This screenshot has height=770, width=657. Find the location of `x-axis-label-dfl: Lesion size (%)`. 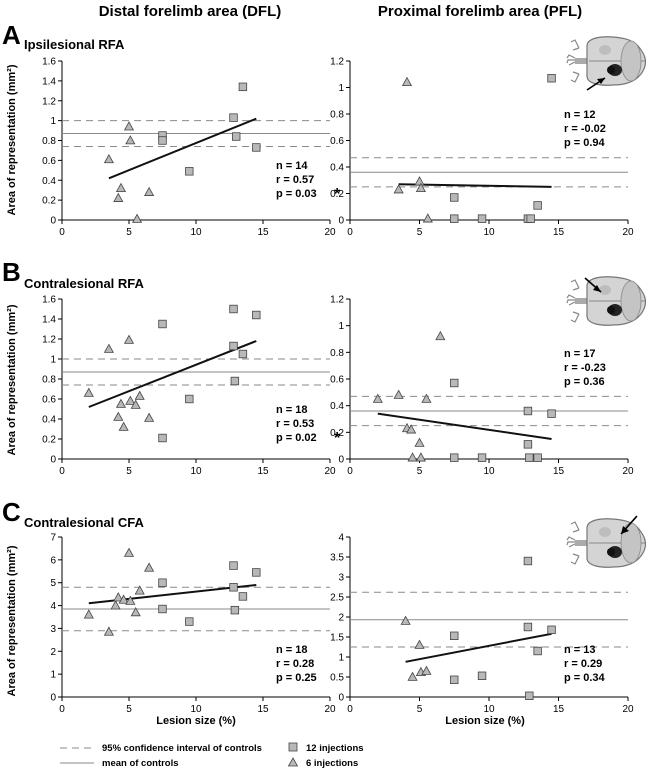

x-axis-label-dfl: Lesion size (%) is located at coordinates (196, 721).